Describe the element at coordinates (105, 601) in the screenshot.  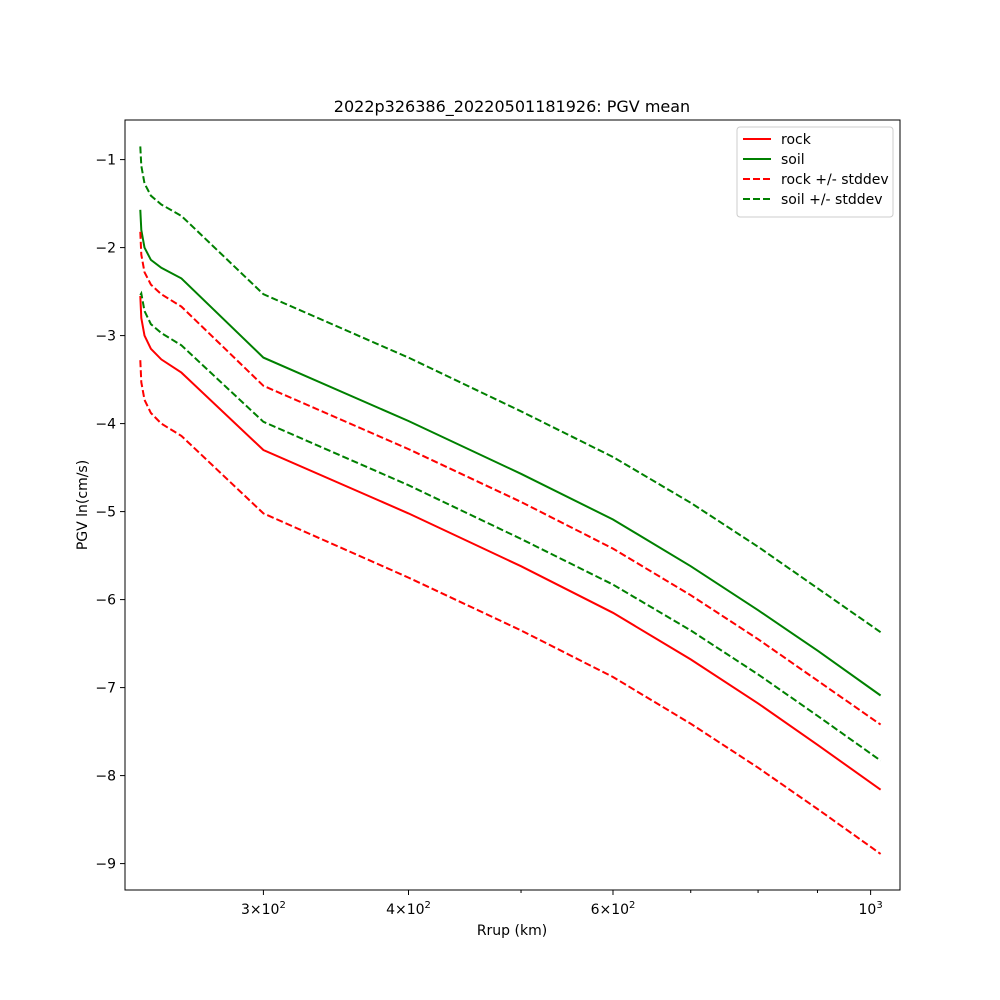
I see `y-tick-label: −6` at that location.